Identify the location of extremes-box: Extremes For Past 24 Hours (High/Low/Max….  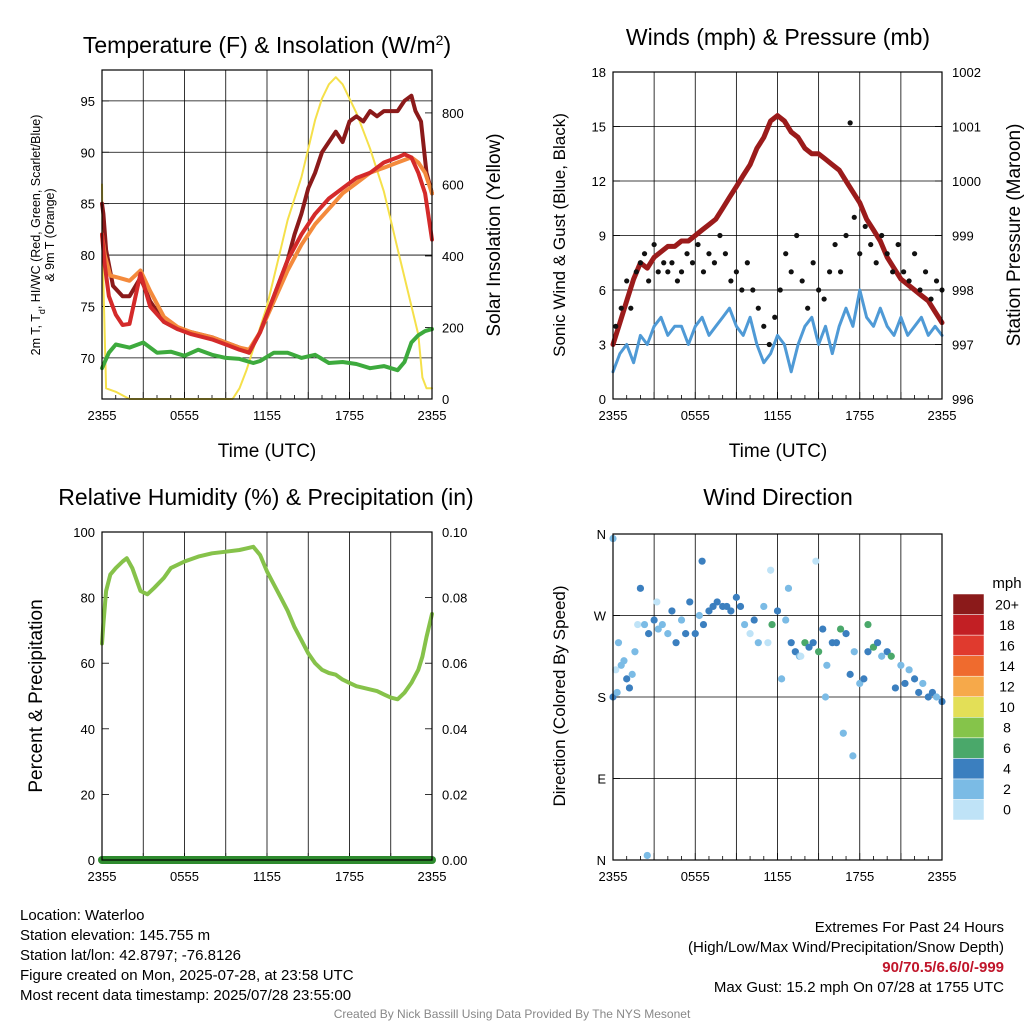
(846, 958).